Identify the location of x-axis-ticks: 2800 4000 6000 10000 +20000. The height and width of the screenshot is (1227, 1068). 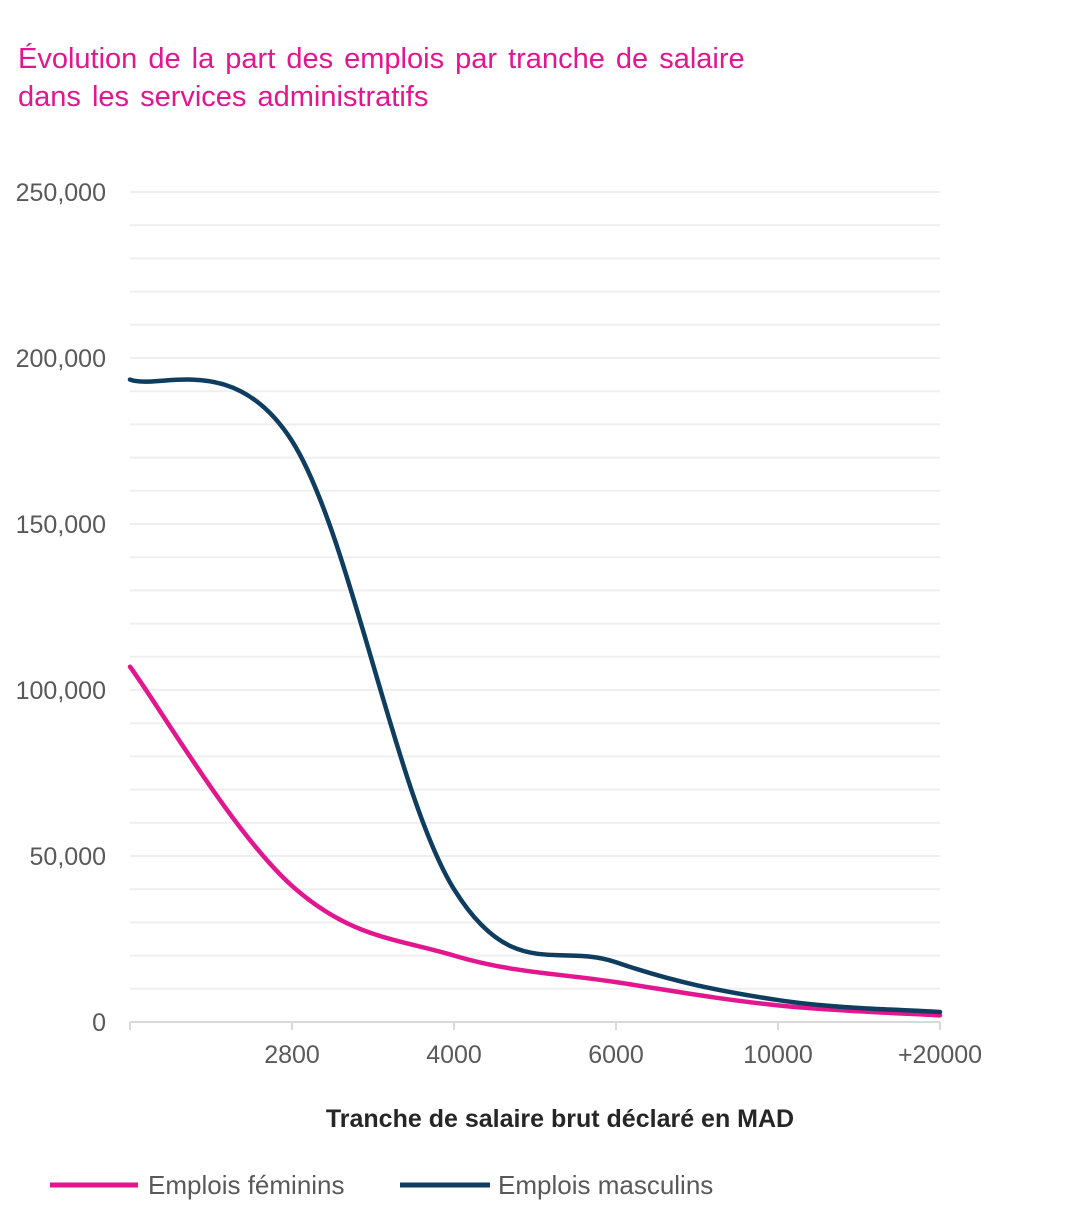
(555, 1045).